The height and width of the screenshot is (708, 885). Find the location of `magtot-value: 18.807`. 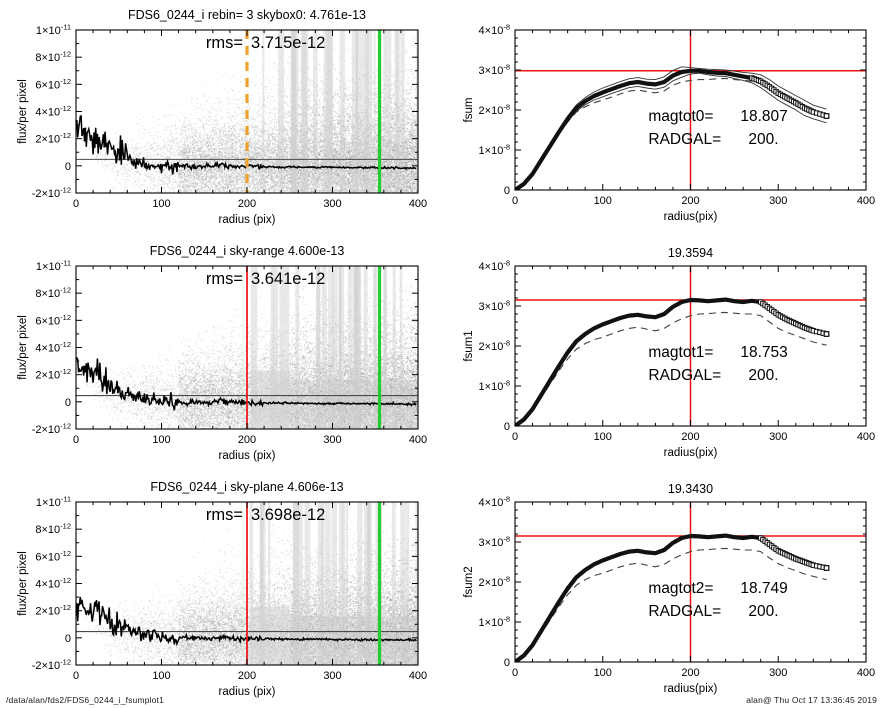

magtot-value: 18.807 is located at coordinates (763, 116).